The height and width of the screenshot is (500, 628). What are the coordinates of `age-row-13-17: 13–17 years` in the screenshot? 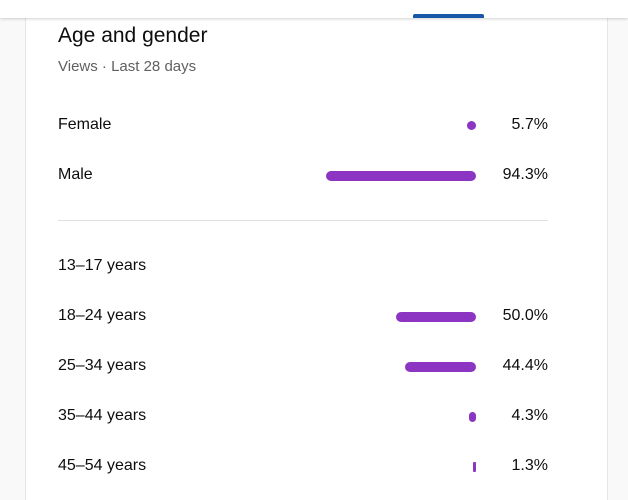 It's located at (303, 267).